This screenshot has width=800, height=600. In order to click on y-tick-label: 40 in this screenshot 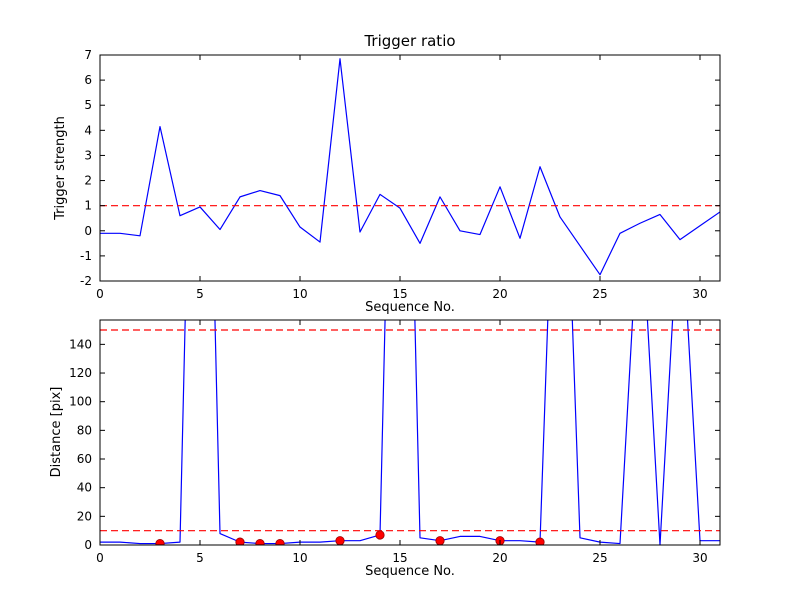, I will do `click(84, 488)`.